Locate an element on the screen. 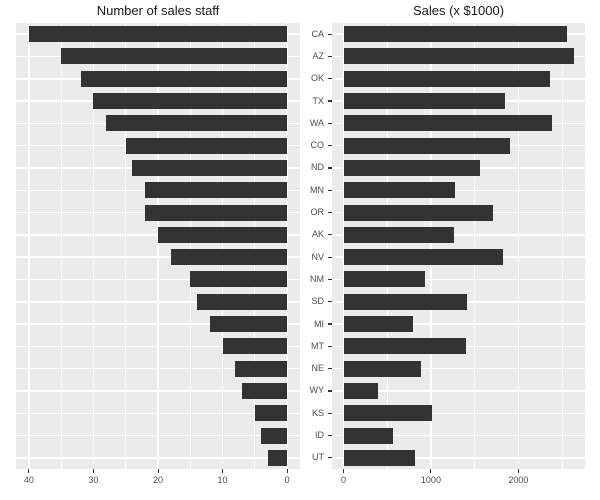  right-chart-title: Sales (x $1000) is located at coordinates (458, 10).